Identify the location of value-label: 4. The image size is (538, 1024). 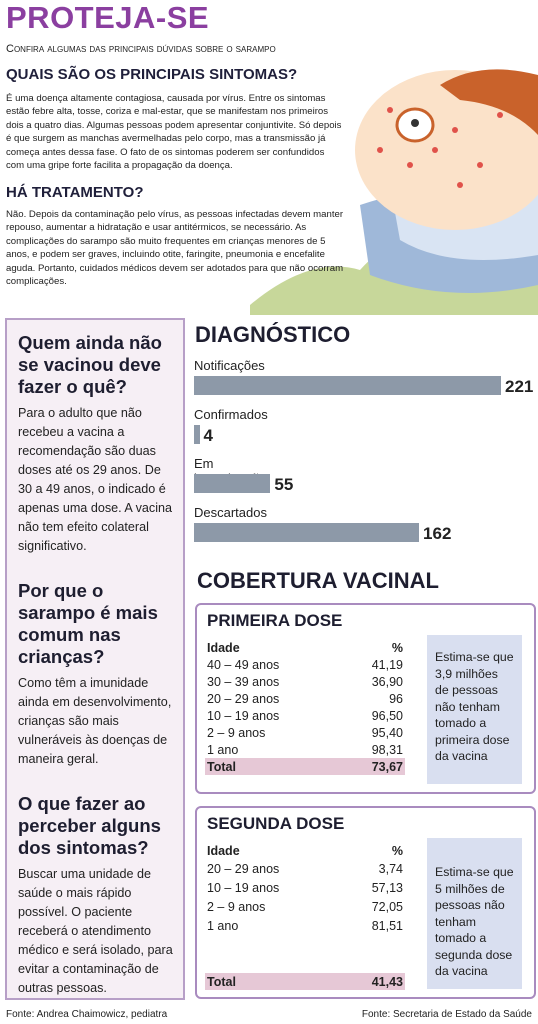
(208, 435).